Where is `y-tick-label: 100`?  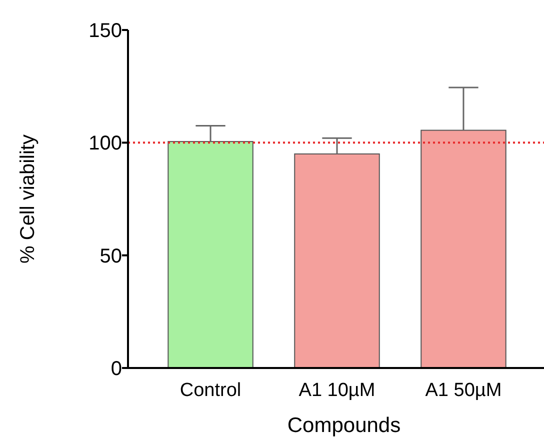
y-tick-label: 100 is located at coordinates (105, 143).